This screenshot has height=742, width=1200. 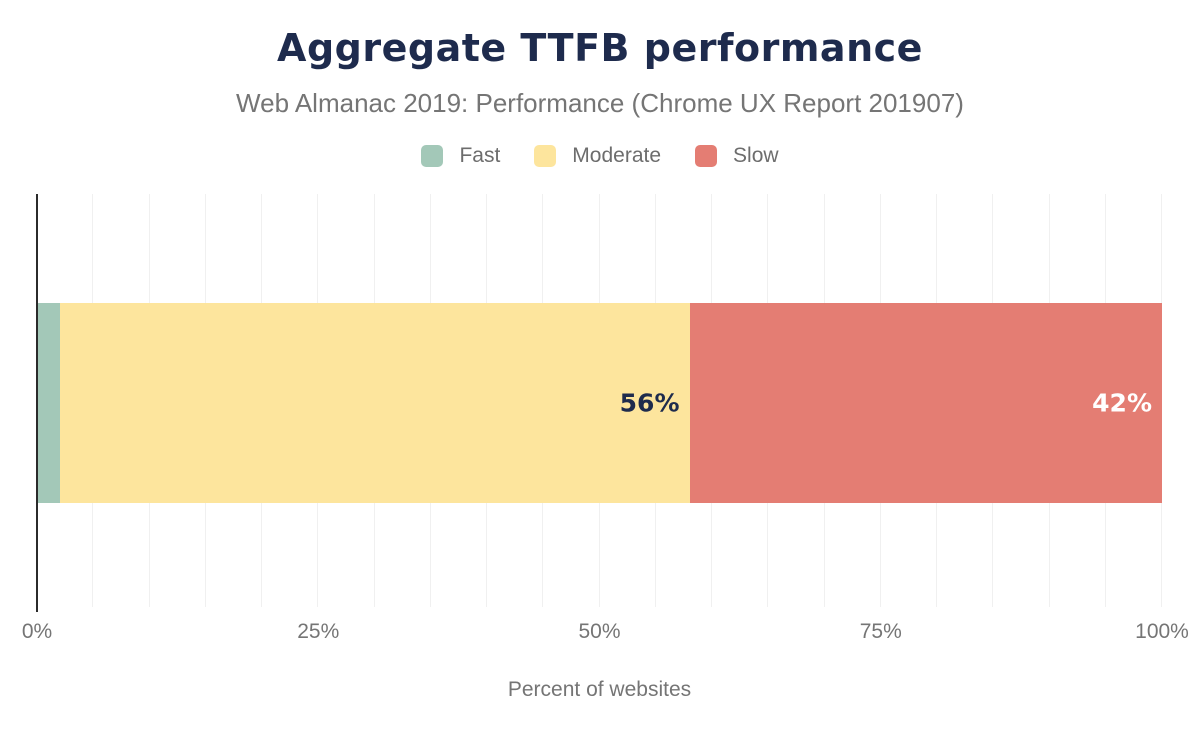 I want to click on legend-swatch-slow, so click(x=706, y=156).